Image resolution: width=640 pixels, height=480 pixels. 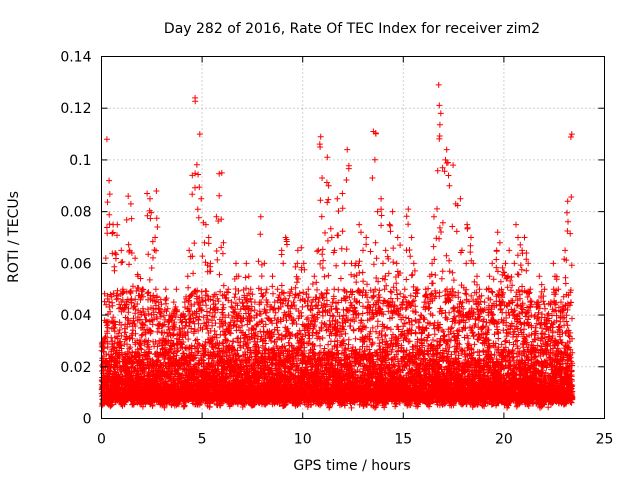 What do you see at coordinates (351, 466) in the screenshot?
I see `x-axis-label: GPS time / hours` at bounding box center [351, 466].